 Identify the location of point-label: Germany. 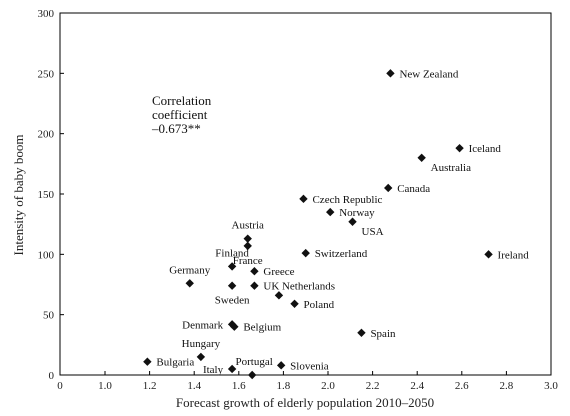
(189, 270).